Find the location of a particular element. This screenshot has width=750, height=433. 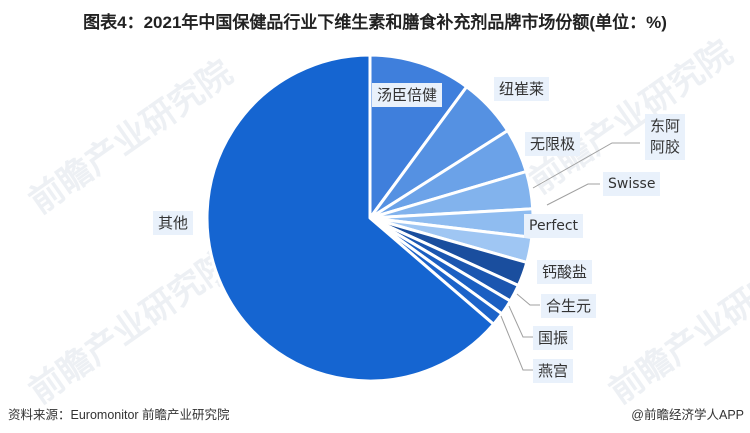

label-yangong: 燕宫 is located at coordinates (553, 371).